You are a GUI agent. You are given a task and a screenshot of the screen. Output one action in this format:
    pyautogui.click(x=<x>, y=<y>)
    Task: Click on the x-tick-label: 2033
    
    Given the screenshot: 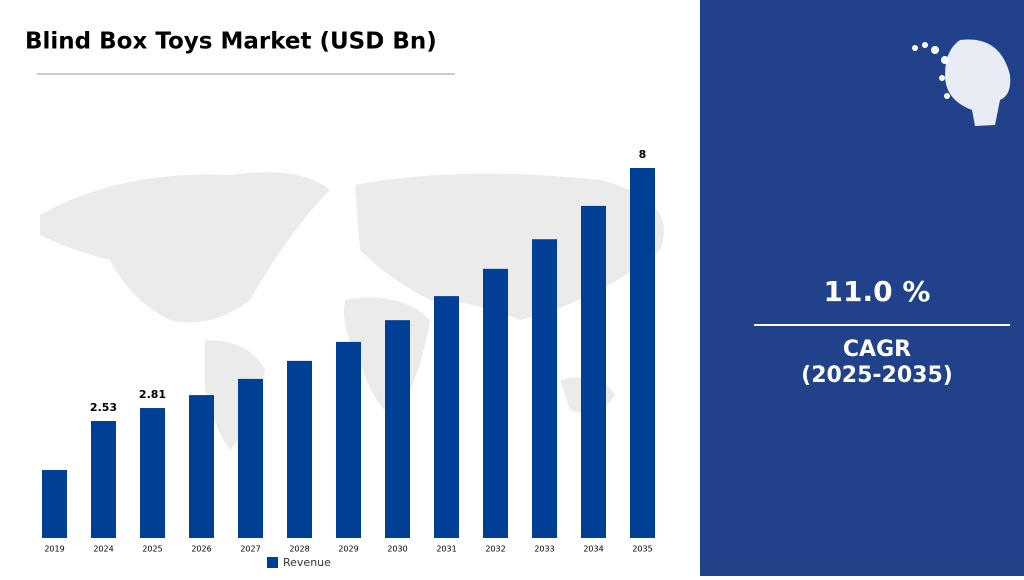 What is the action you would take?
    pyautogui.click(x=544, y=549)
    